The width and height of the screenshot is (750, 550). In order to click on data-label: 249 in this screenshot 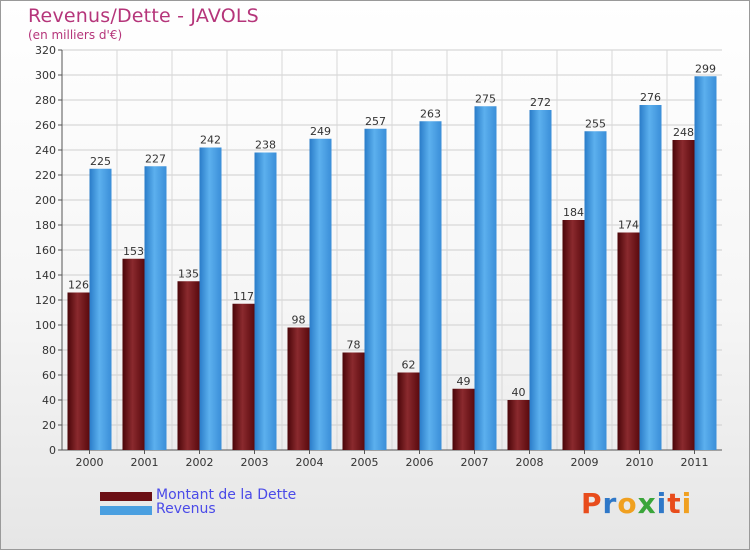, I will do `click(320, 131)`.